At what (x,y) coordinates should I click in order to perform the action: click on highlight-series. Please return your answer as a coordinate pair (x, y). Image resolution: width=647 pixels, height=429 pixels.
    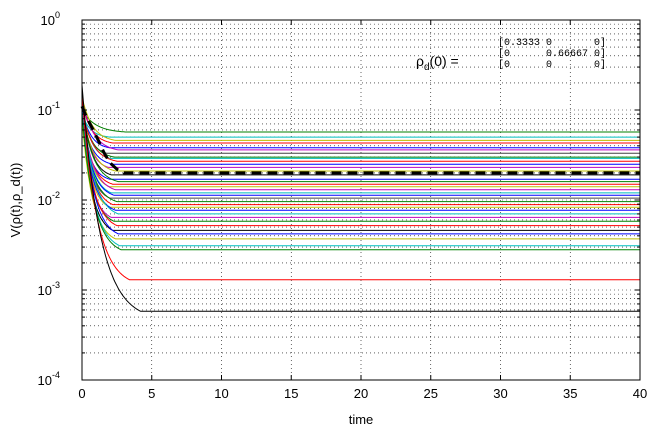
    Looking at the image, I should click on (360, 140).